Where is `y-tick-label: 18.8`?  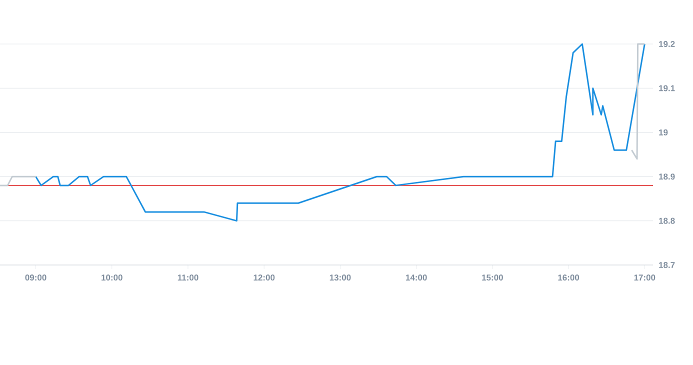 y-tick-label: 18.8 is located at coordinates (667, 221).